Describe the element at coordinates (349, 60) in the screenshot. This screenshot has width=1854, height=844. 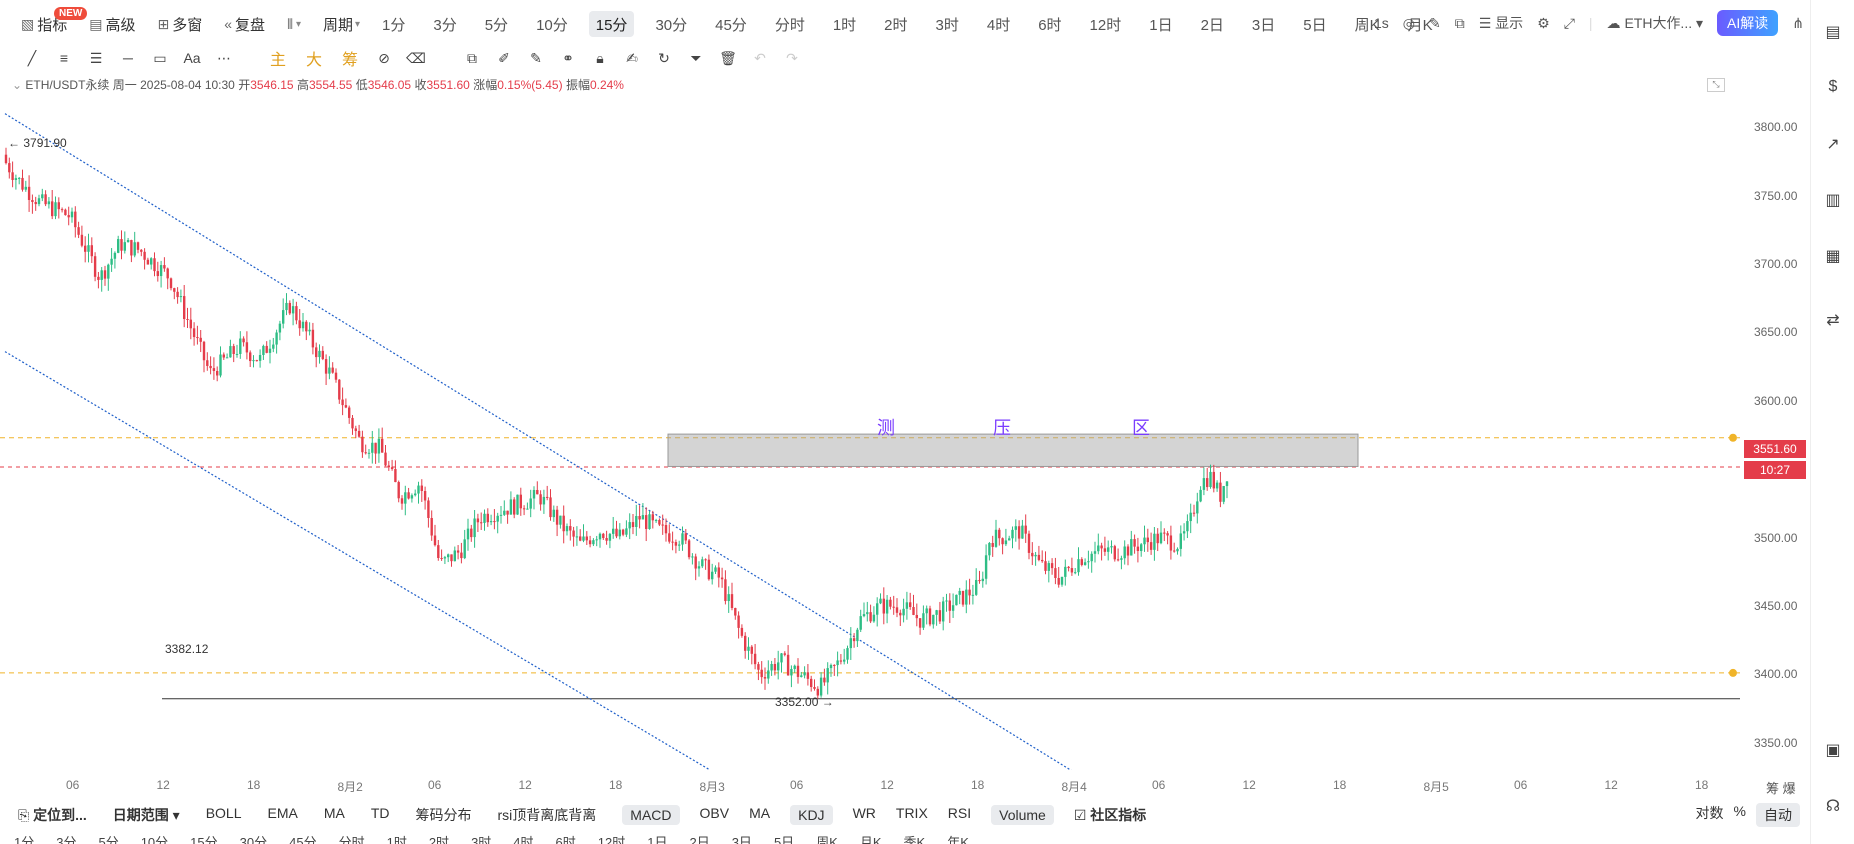
I see `chips-toggle: 筹` at that location.